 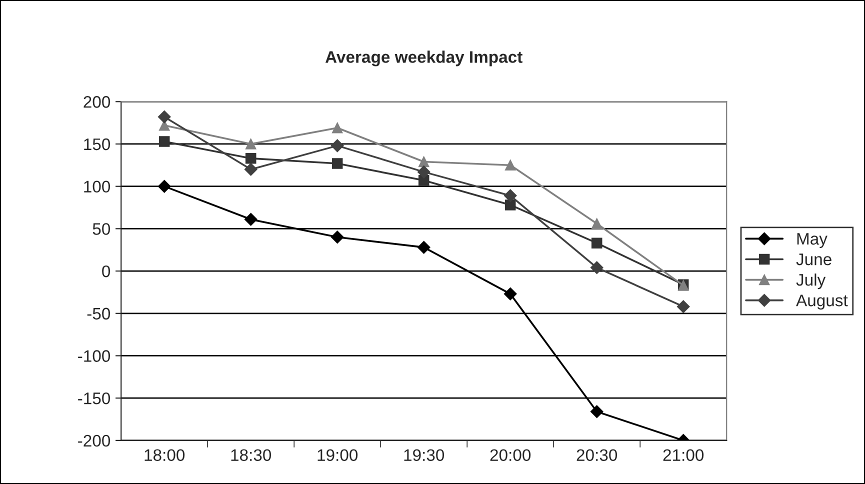 I want to click on y-tick-label: -150, so click(x=94, y=398).